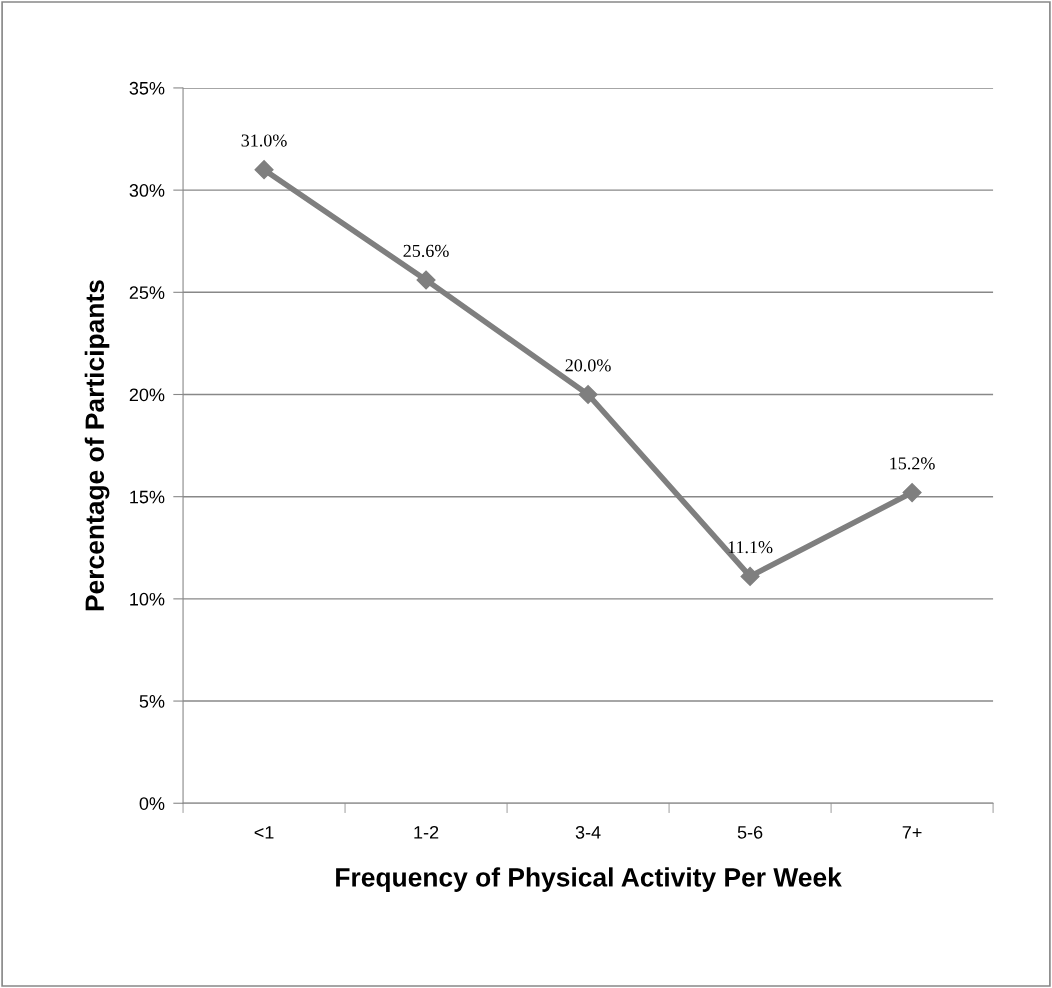  Describe the element at coordinates (147, 497) in the screenshot. I see `y-tick-label: 15%` at that location.